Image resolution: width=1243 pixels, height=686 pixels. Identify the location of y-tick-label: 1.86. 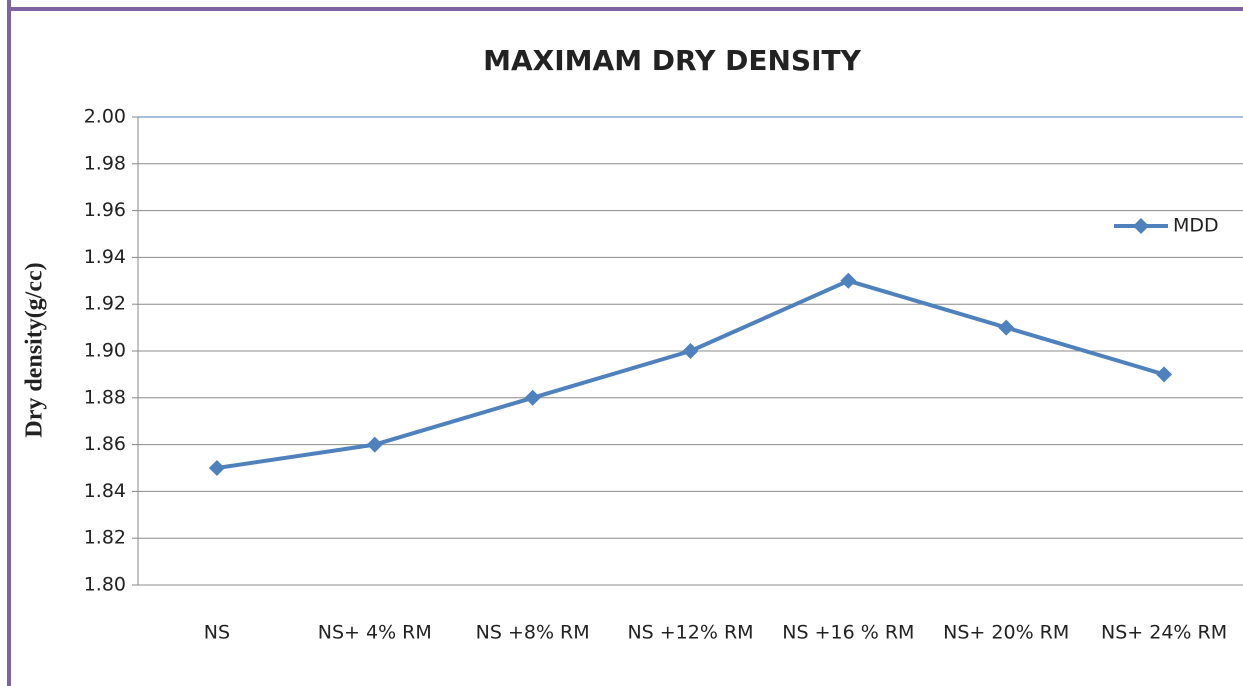
(105, 444).